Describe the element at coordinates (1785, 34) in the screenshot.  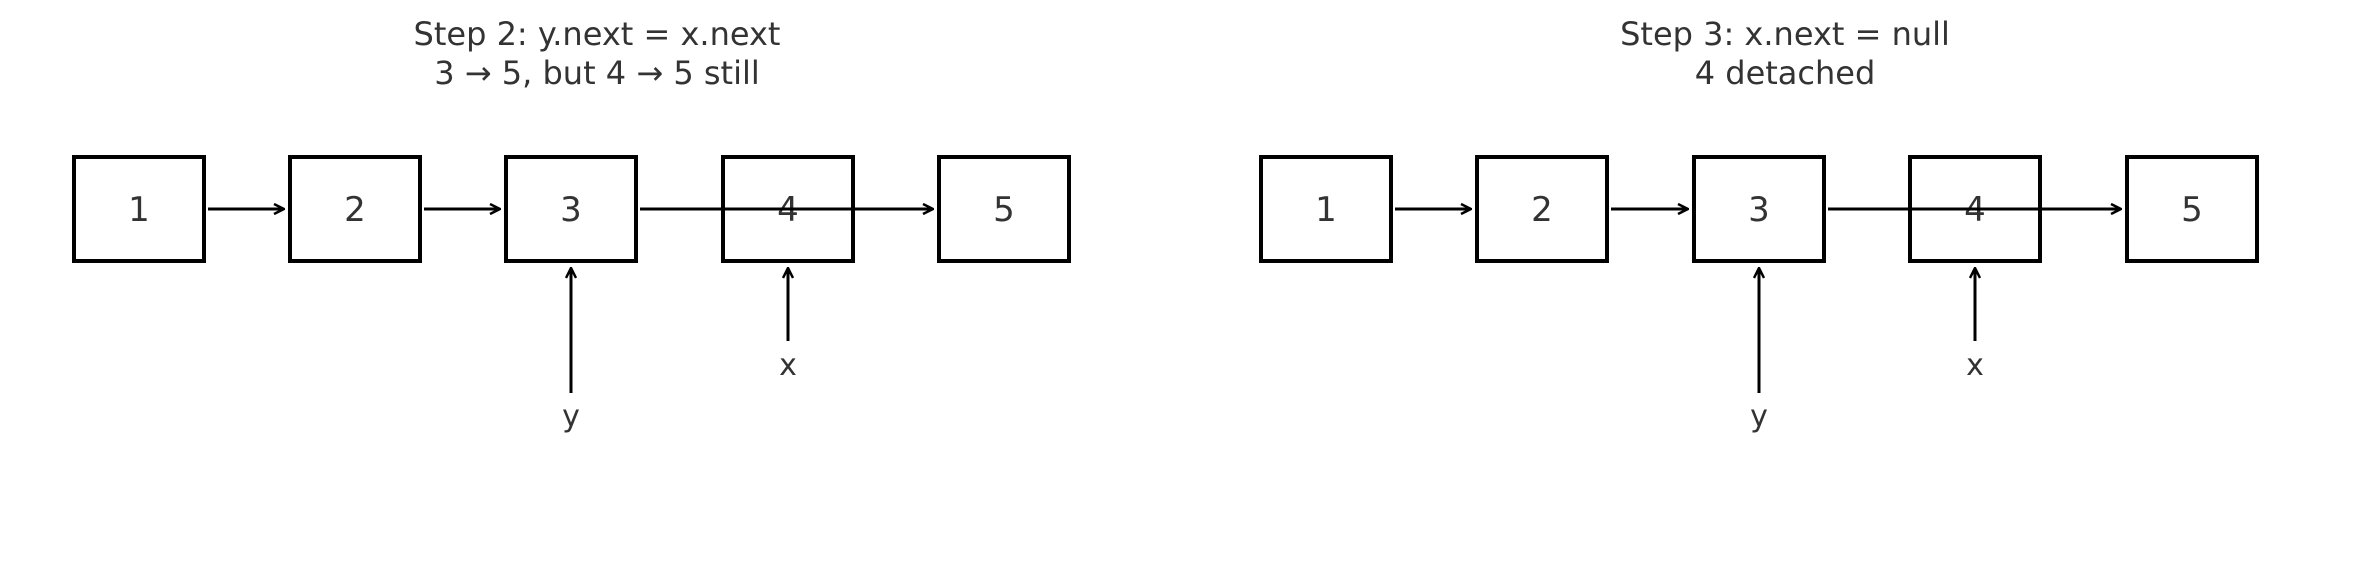
I see `panel-title-line-1: Step 3: x.next = null` at that location.